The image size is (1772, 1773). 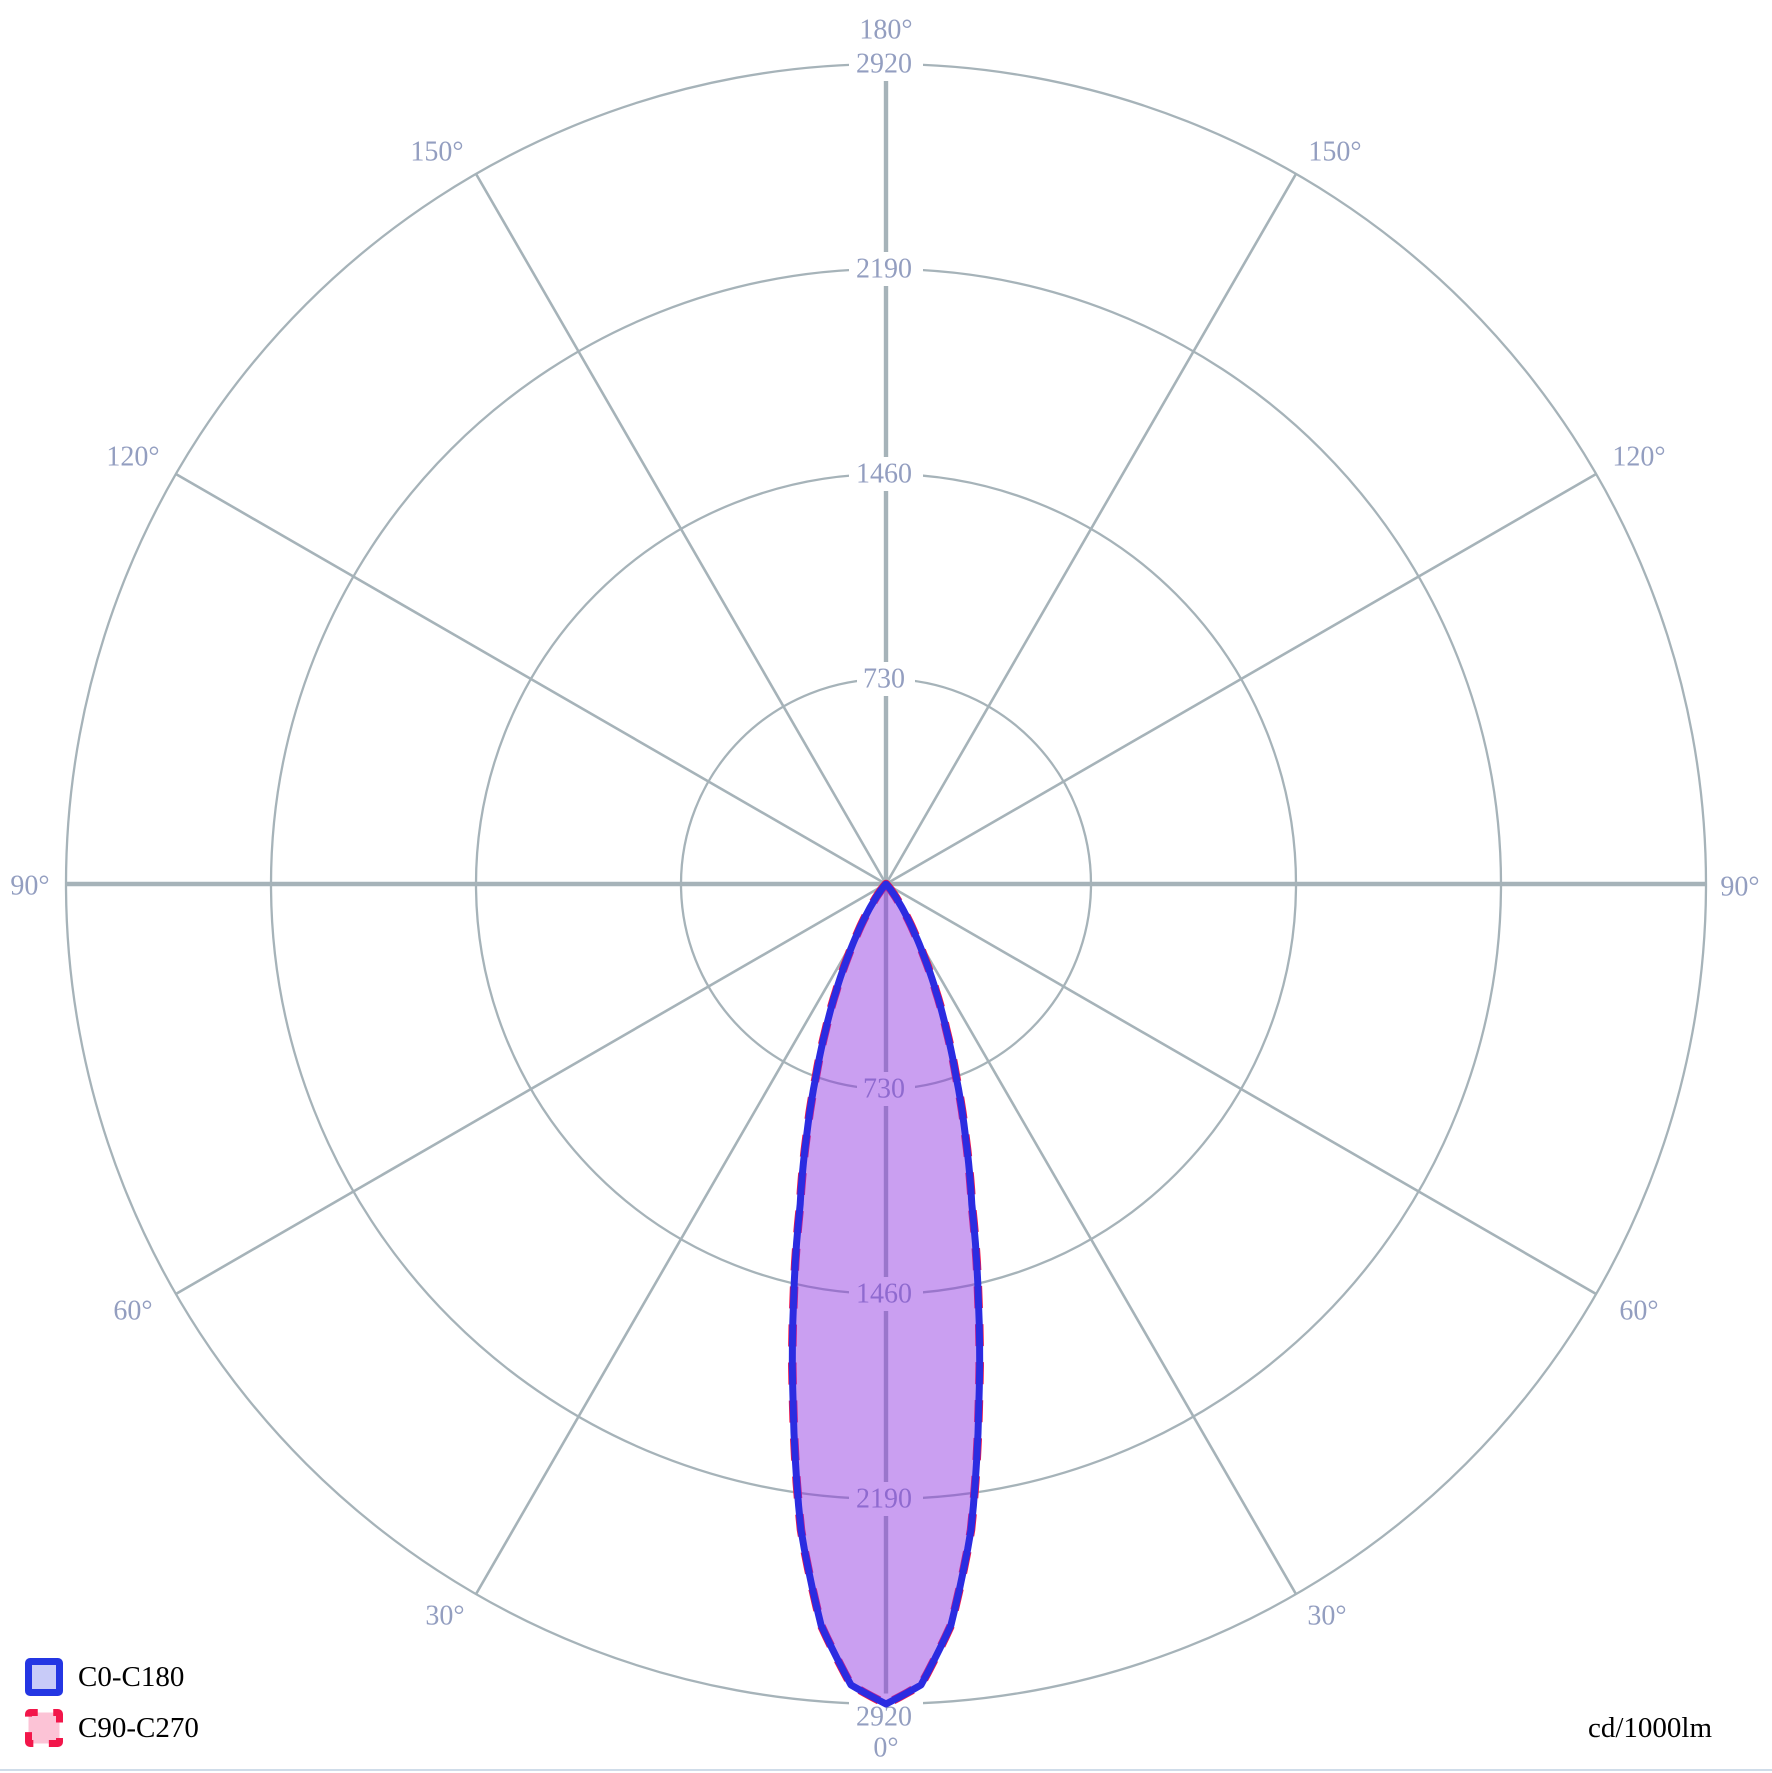 I want to click on c90-c270-swatch-icon, so click(x=44, y=1728).